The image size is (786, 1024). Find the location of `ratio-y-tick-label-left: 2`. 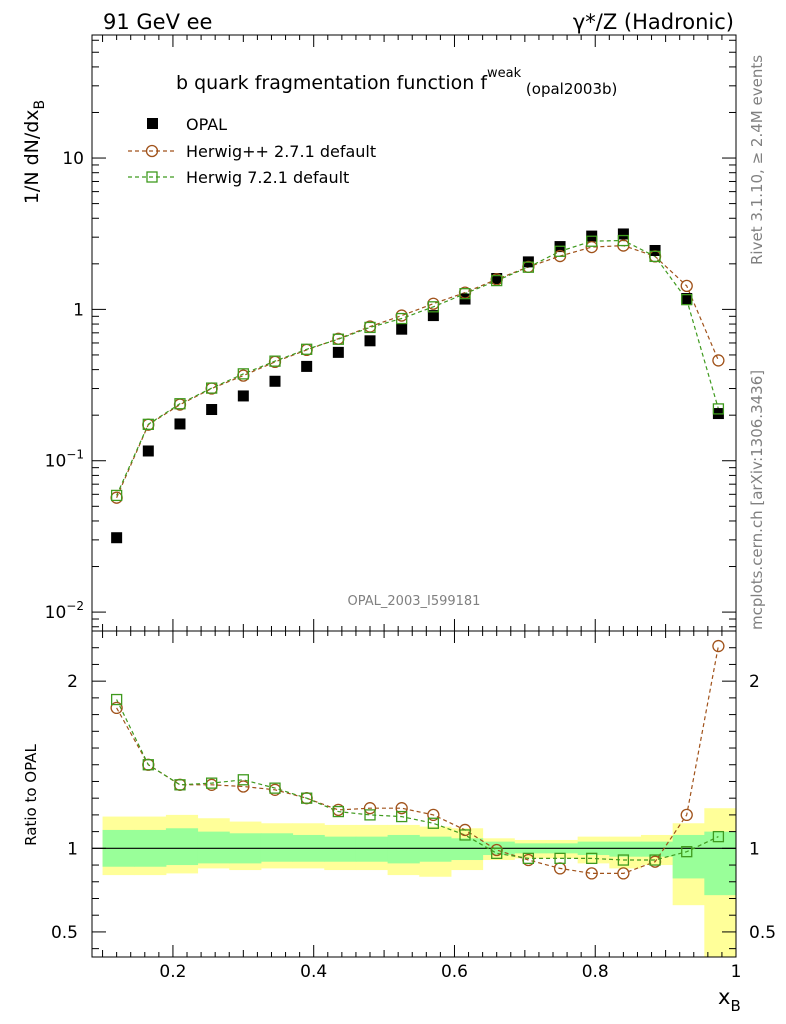

ratio-y-tick-label-left: 2 is located at coordinates (72, 682).